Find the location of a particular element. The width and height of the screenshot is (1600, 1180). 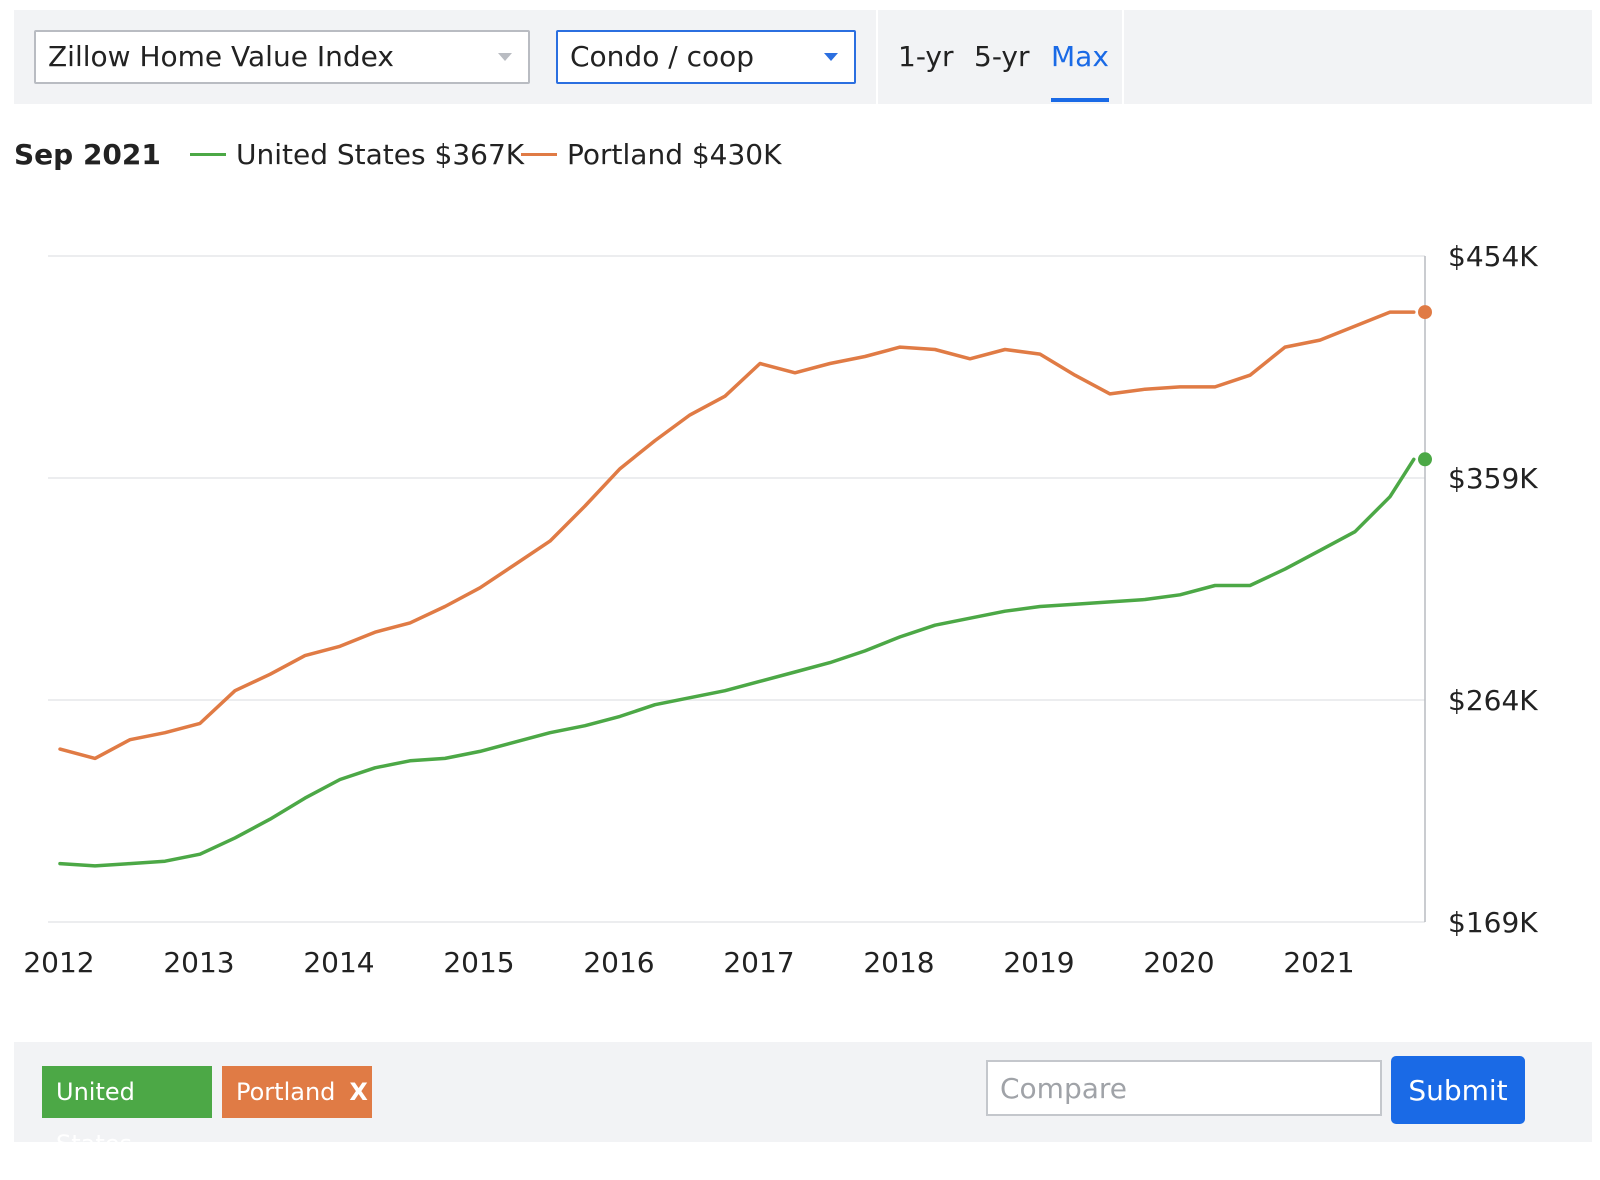

legend-label-portland: Portland $430K is located at coordinates (674, 154).